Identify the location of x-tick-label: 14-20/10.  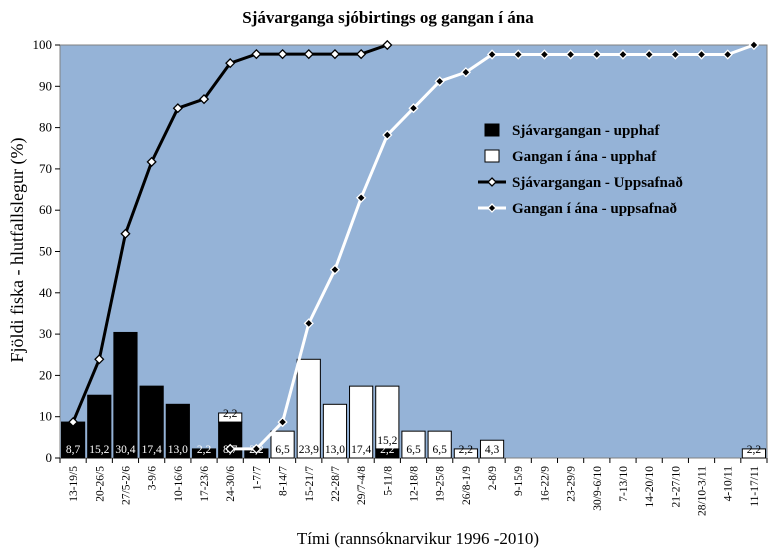
(650, 487).